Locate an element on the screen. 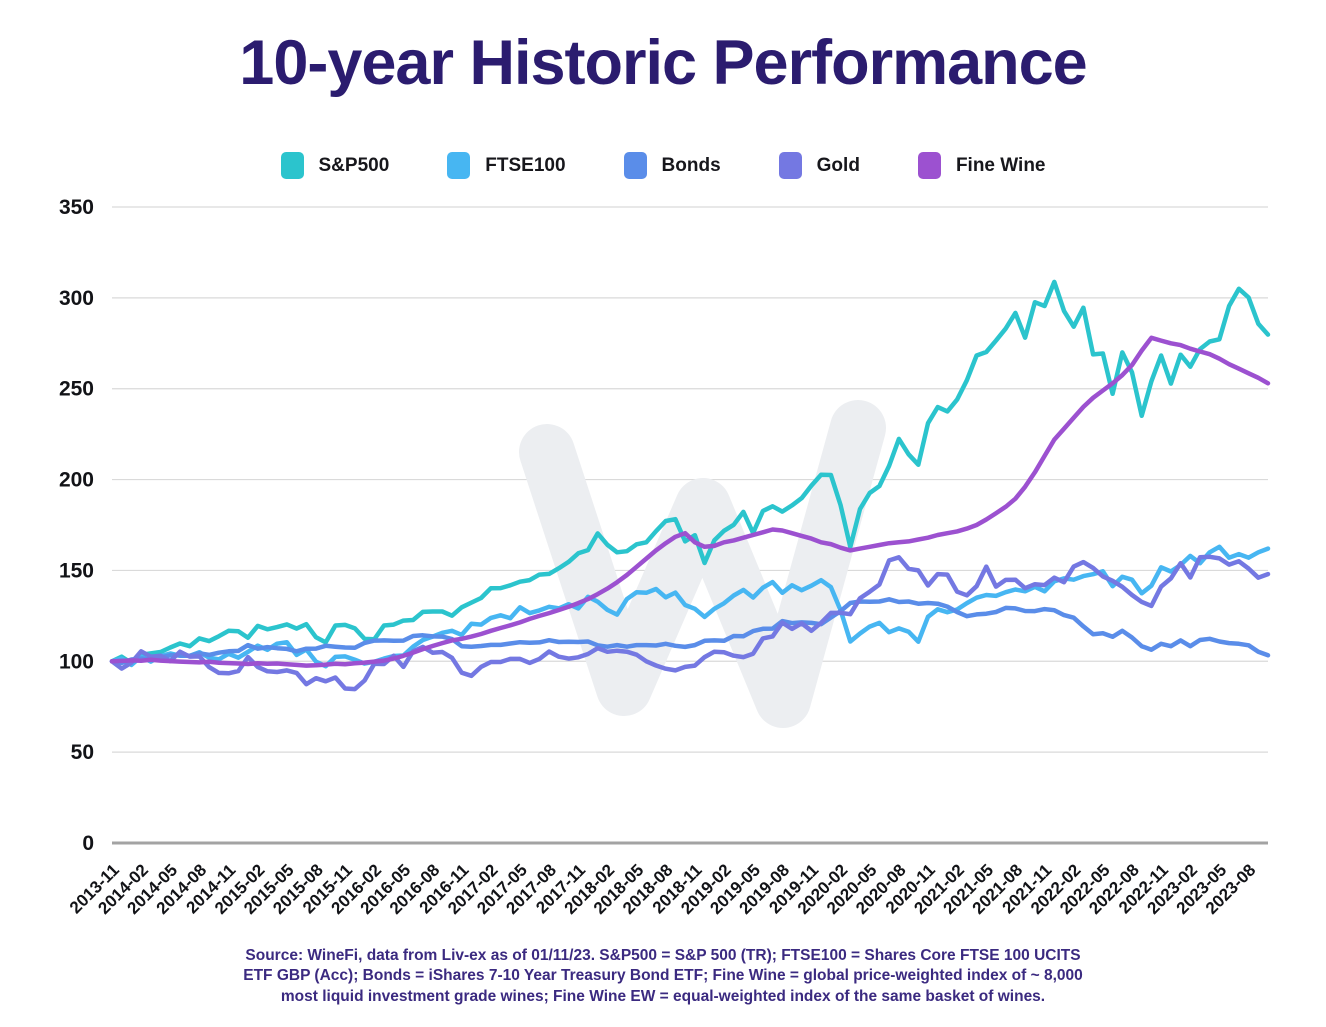  y-tick-label: 150 is located at coordinates (76, 570).